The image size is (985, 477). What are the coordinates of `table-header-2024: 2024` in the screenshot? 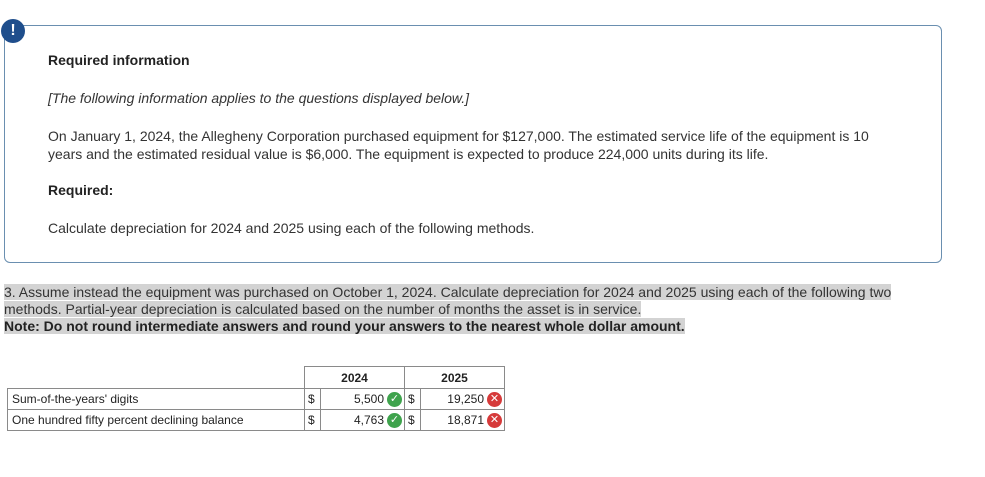 It's located at (354, 377).